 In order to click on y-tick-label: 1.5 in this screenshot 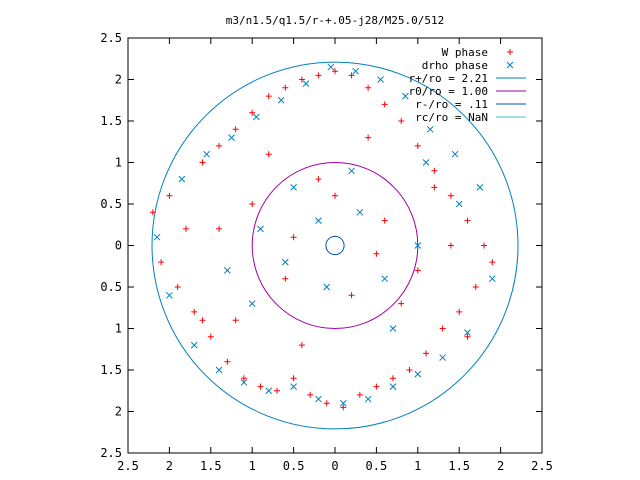, I will do `click(111, 370)`.